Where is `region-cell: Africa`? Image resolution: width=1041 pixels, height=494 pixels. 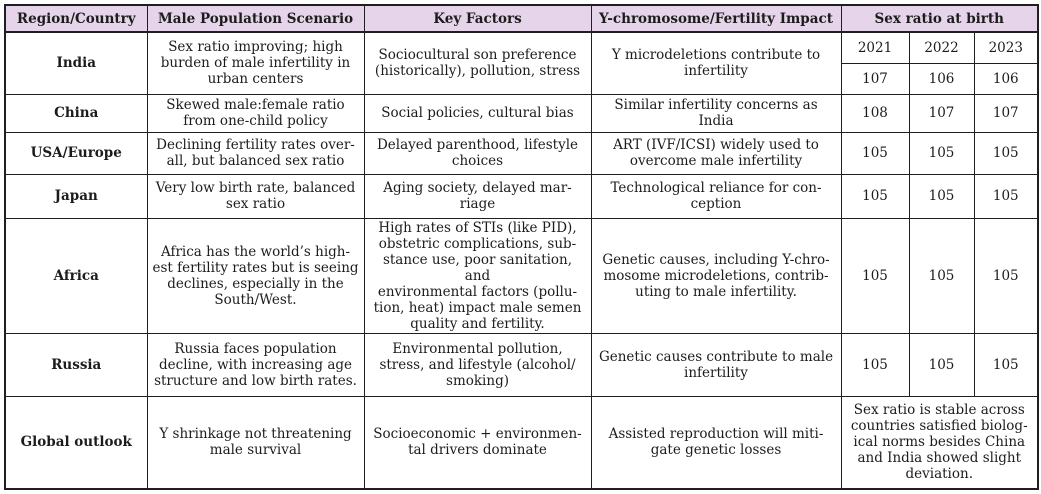
region-cell: Africa is located at coordinates (76, 275).